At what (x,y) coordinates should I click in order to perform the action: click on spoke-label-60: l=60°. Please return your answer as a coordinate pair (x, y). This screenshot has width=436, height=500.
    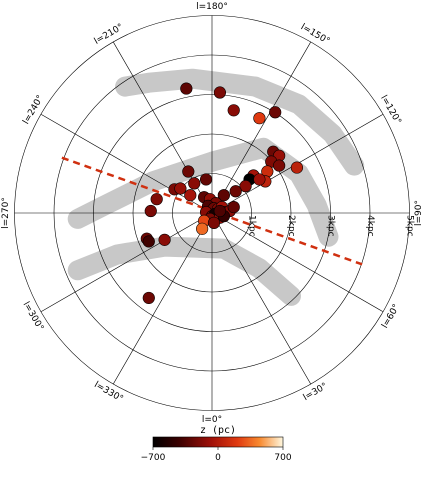
    Looking at the image, I should click on (391, 317).